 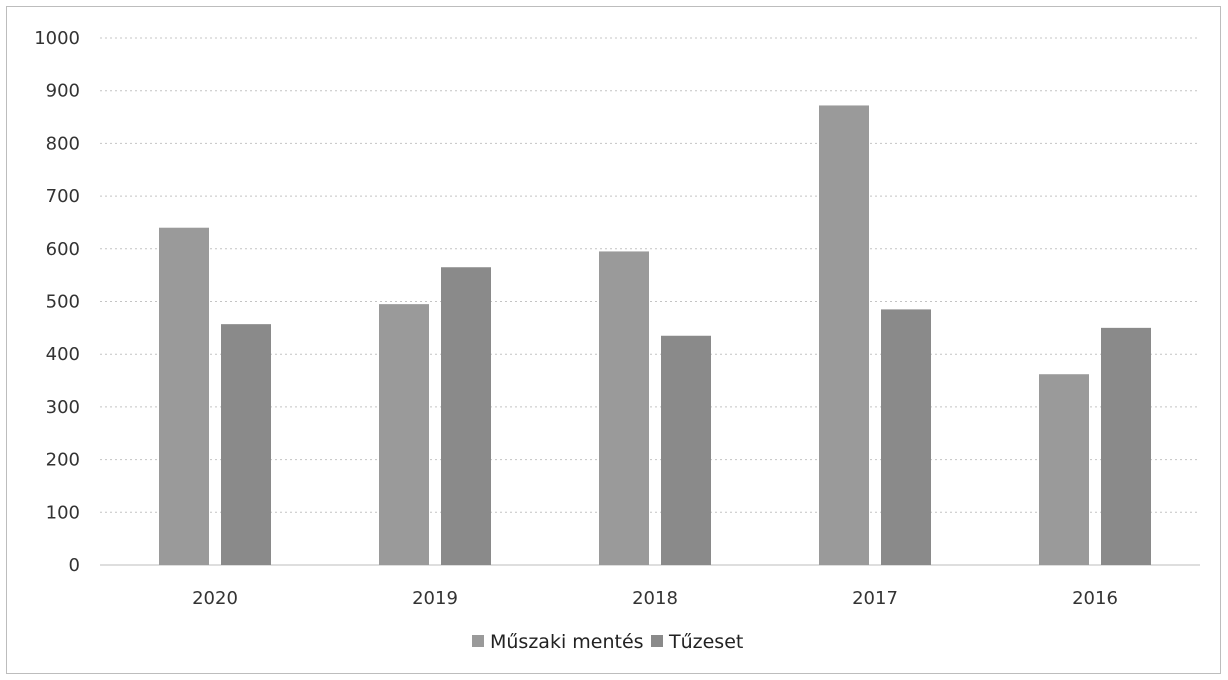 I want to click on x-tick-label: 2019, so click(x=435, y=598).